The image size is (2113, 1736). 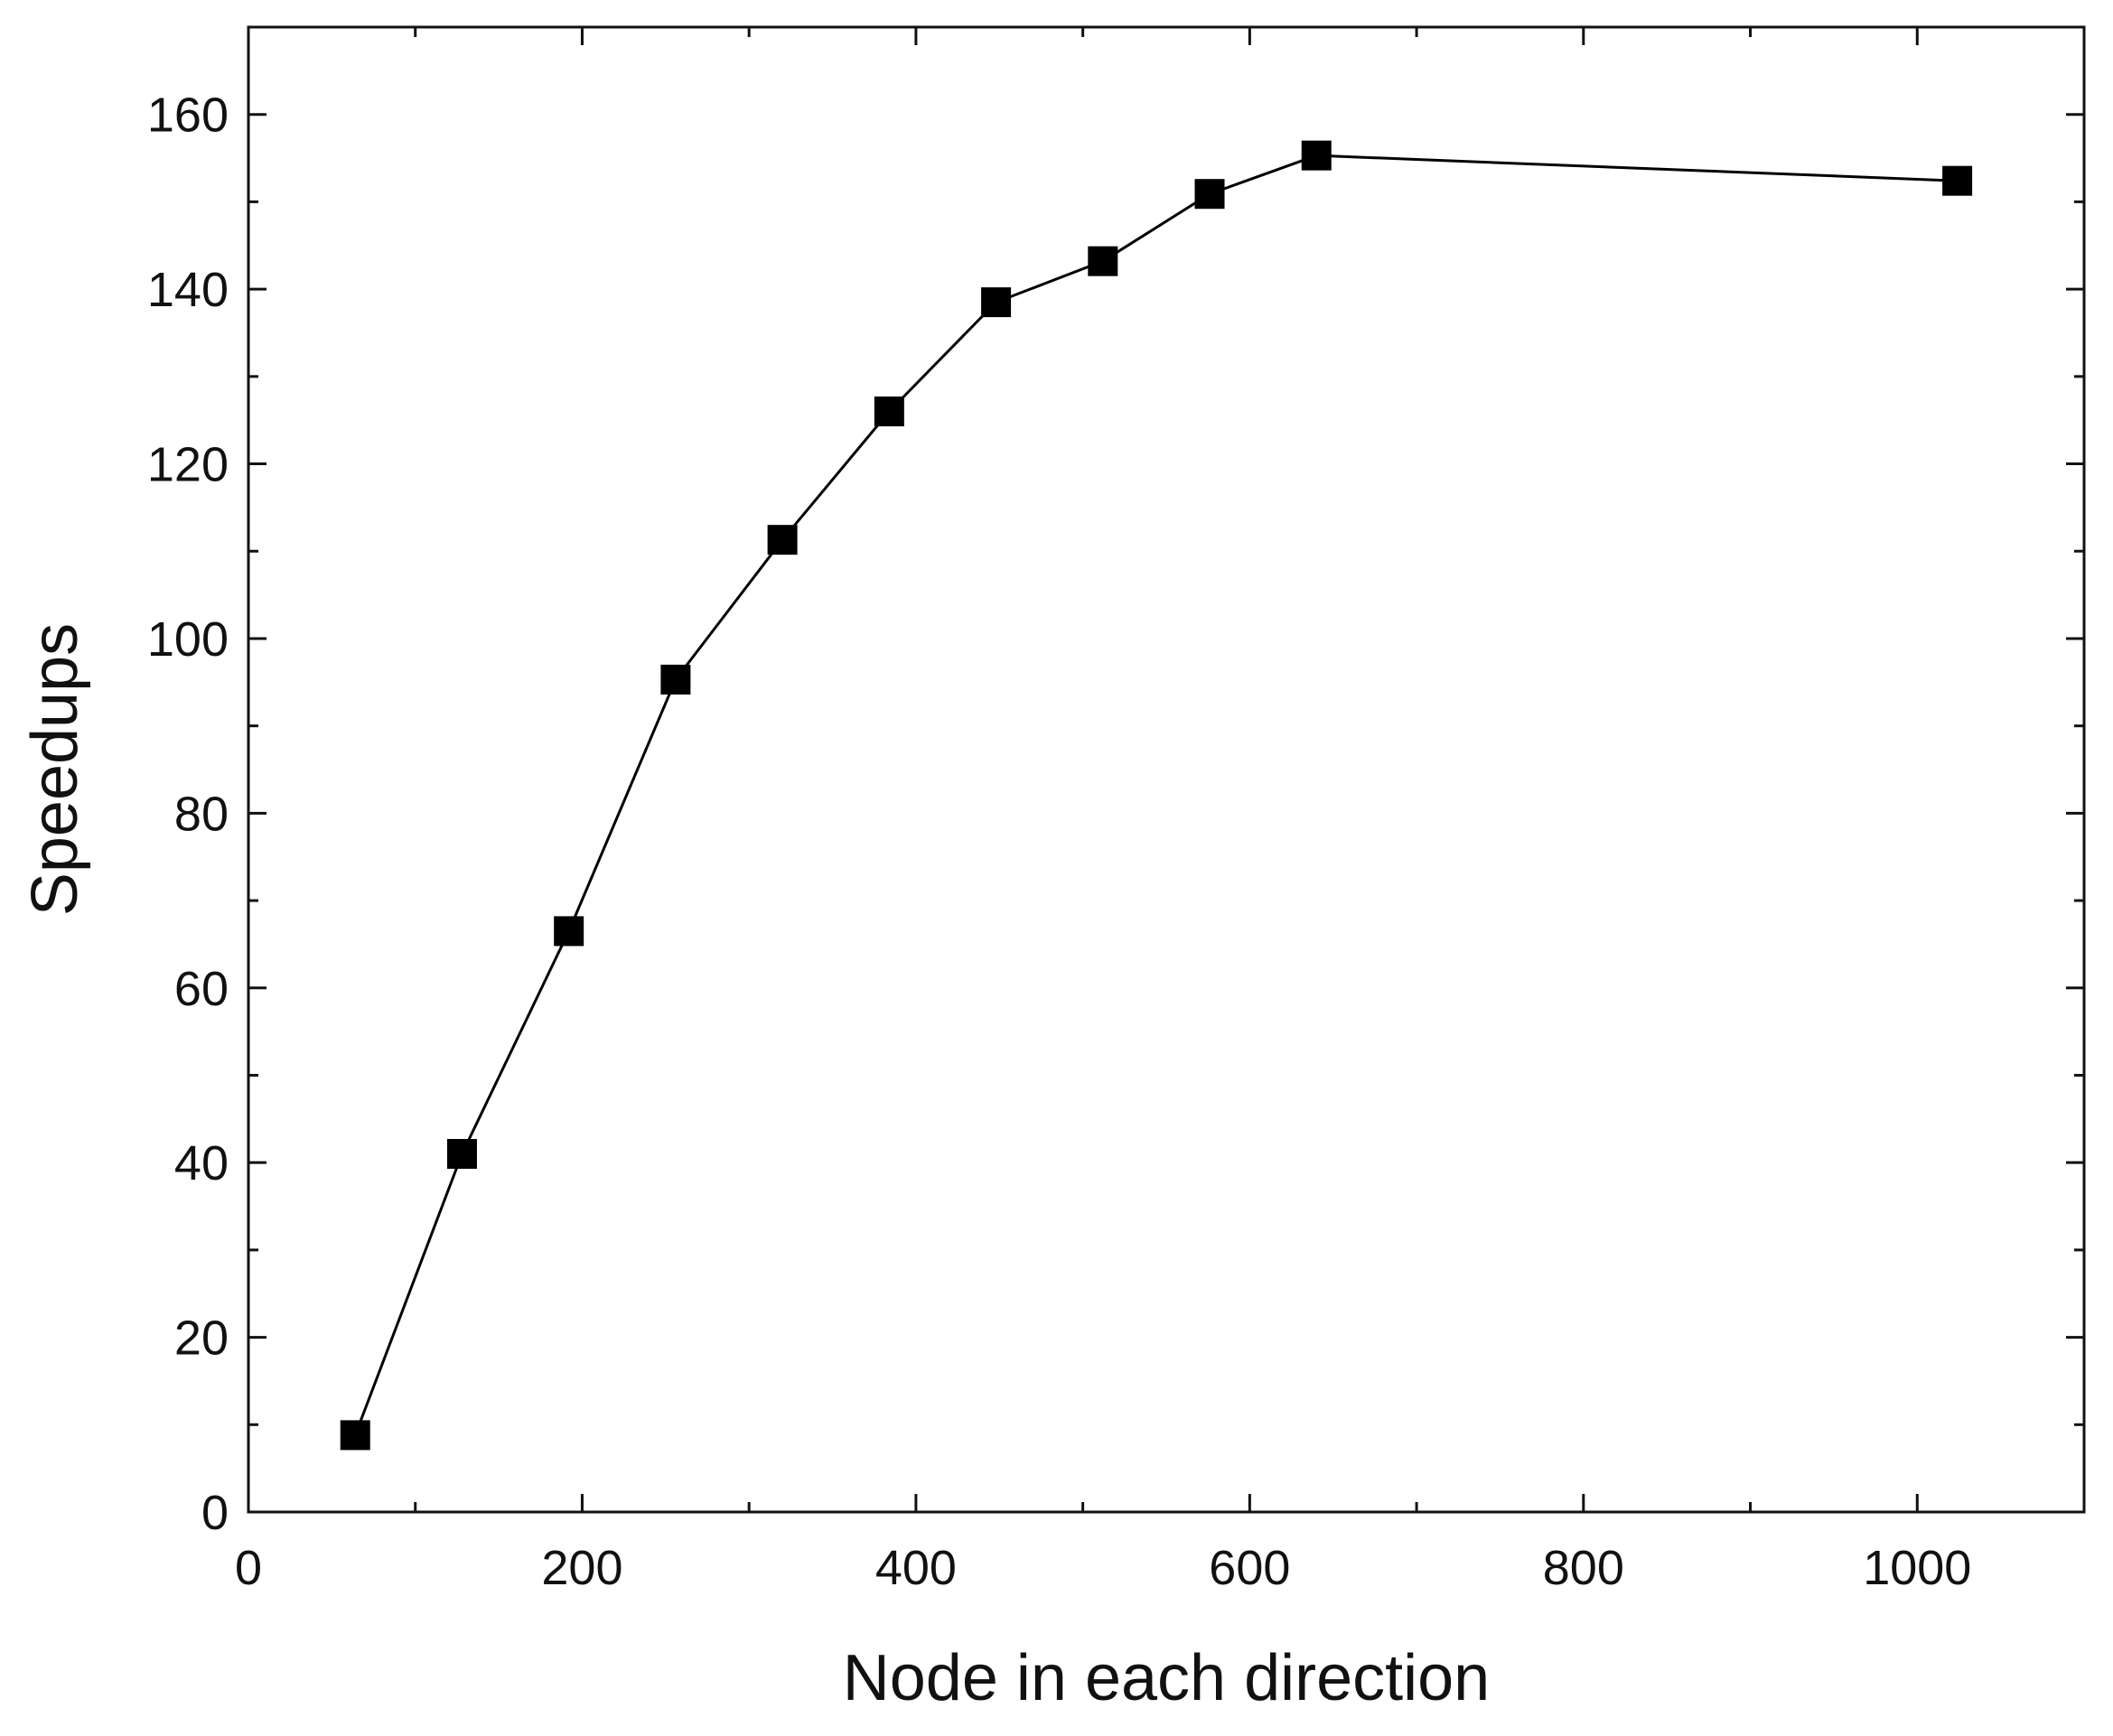 What do you see at coordinates (215, 1513) in the screenshot?
I see `y-tick-label: 0` at bounding box center [215, 1513].